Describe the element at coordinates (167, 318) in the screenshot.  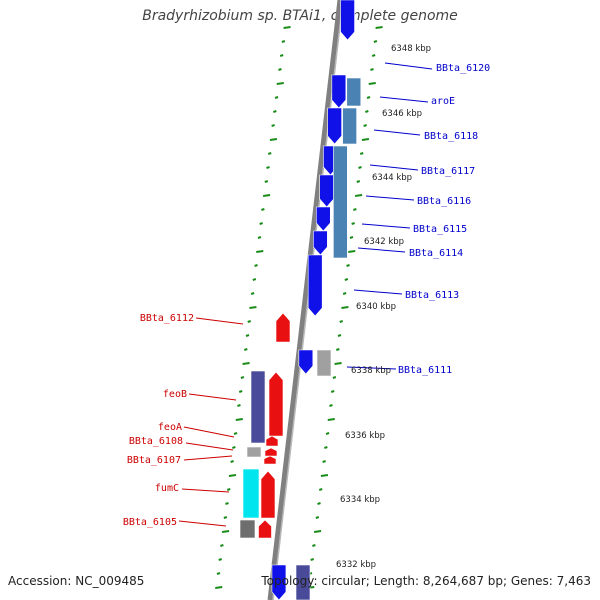
I see `gene-label-reverse: BBta_6112` at that location.